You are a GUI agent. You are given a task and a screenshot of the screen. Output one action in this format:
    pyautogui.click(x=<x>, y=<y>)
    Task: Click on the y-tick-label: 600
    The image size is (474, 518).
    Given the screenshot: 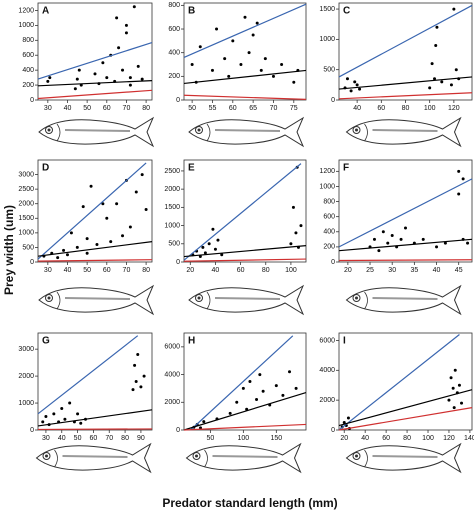 What is the action you would take?
    pyautogui.click(x=329, y=217)
    